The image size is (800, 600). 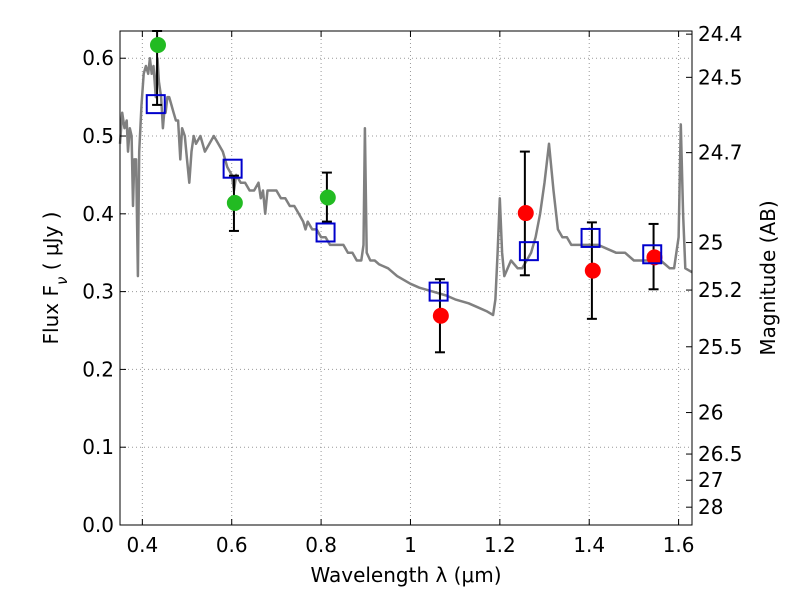 What do you see at coordinates (710, 413) in the screenshot?
I see `mag-tick-label: 26` at bounding box center [710, 413].